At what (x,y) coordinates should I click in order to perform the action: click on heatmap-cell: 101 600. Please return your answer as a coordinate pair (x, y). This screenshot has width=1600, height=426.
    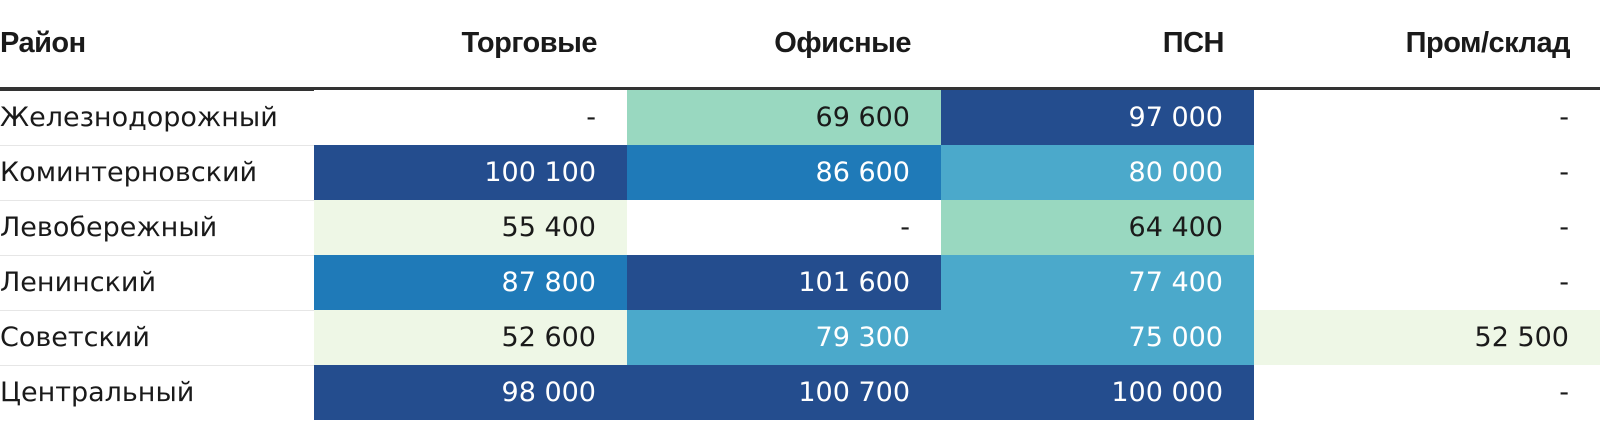
    Looking at the image, I should click on (784, 282).